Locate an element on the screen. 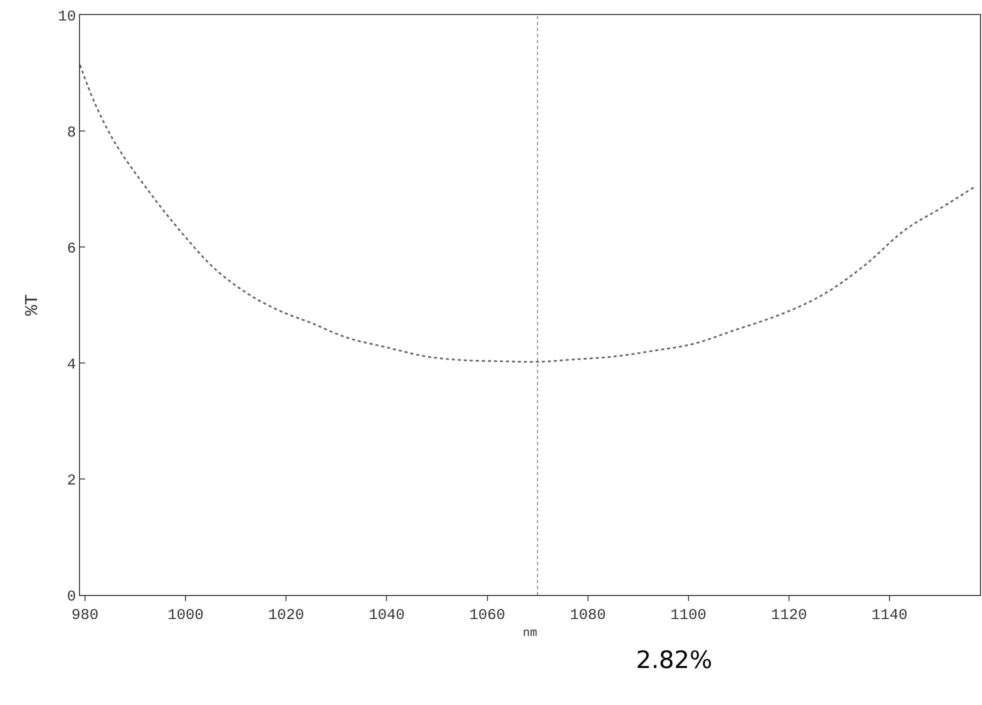 The height and width of the screenshot is (705, 982). x-tick-label: 1060 is located at coordinates (487, 615).